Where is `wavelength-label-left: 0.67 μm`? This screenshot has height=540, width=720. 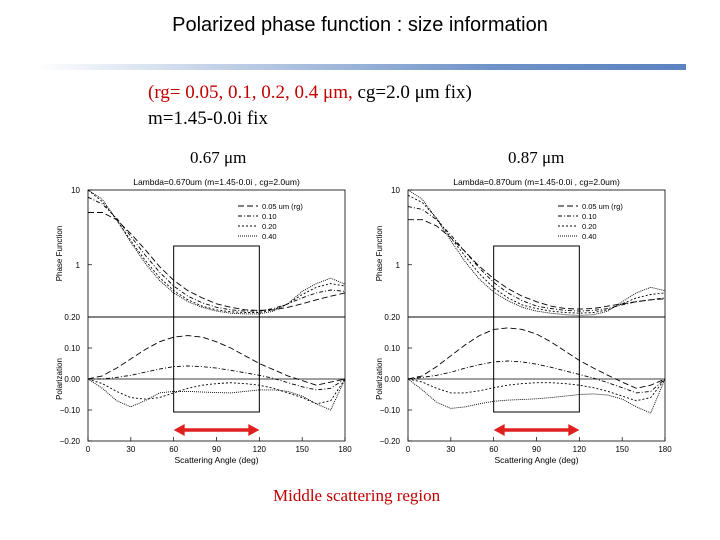 wavelength-label-left: 0.67 μm is located at coordinates (218, 157).